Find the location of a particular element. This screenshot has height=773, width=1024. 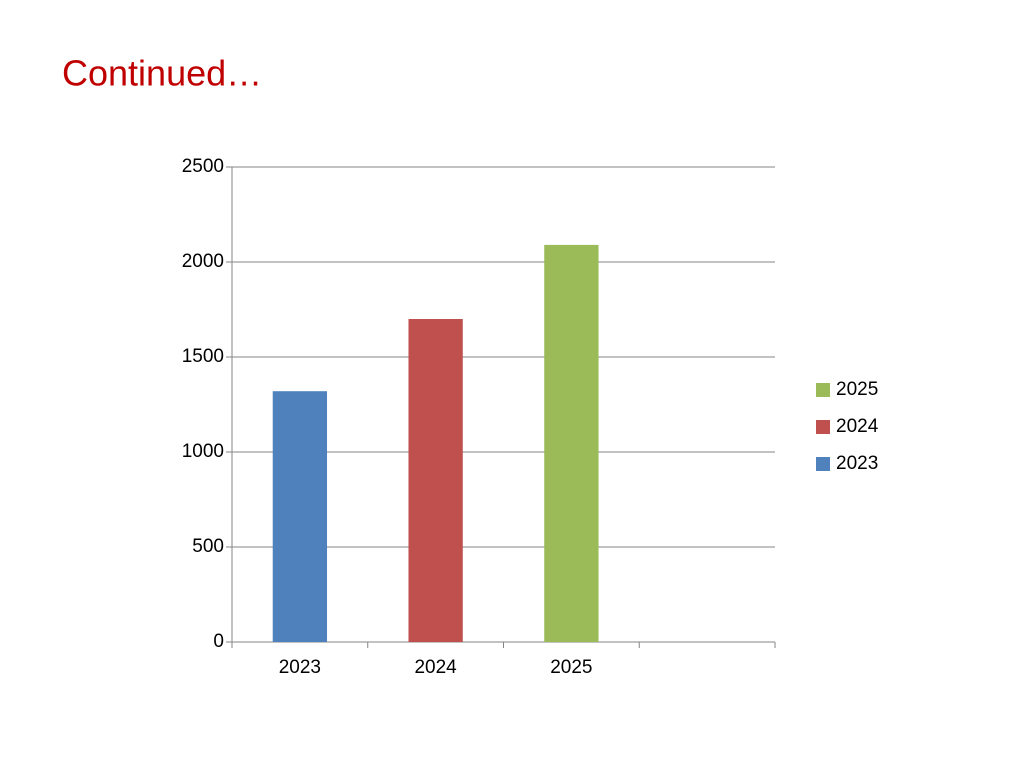

y-tick-label: 1500 is located at coordinates (203, 356).